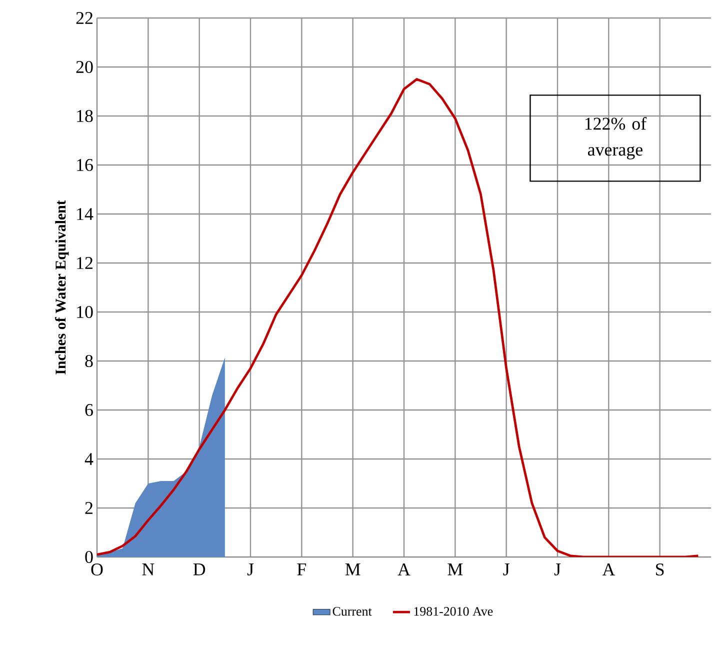  I want to click on legend-label: 1981-2010 Ave, so click(453, 611).